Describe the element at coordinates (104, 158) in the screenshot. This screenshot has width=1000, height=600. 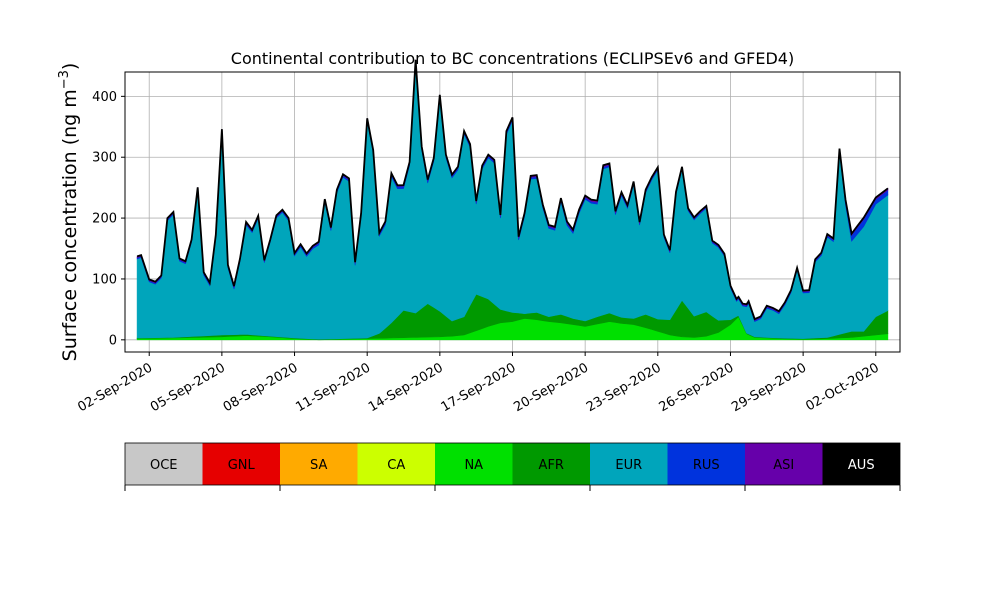
I see `y-tick-label: 300` at that location.